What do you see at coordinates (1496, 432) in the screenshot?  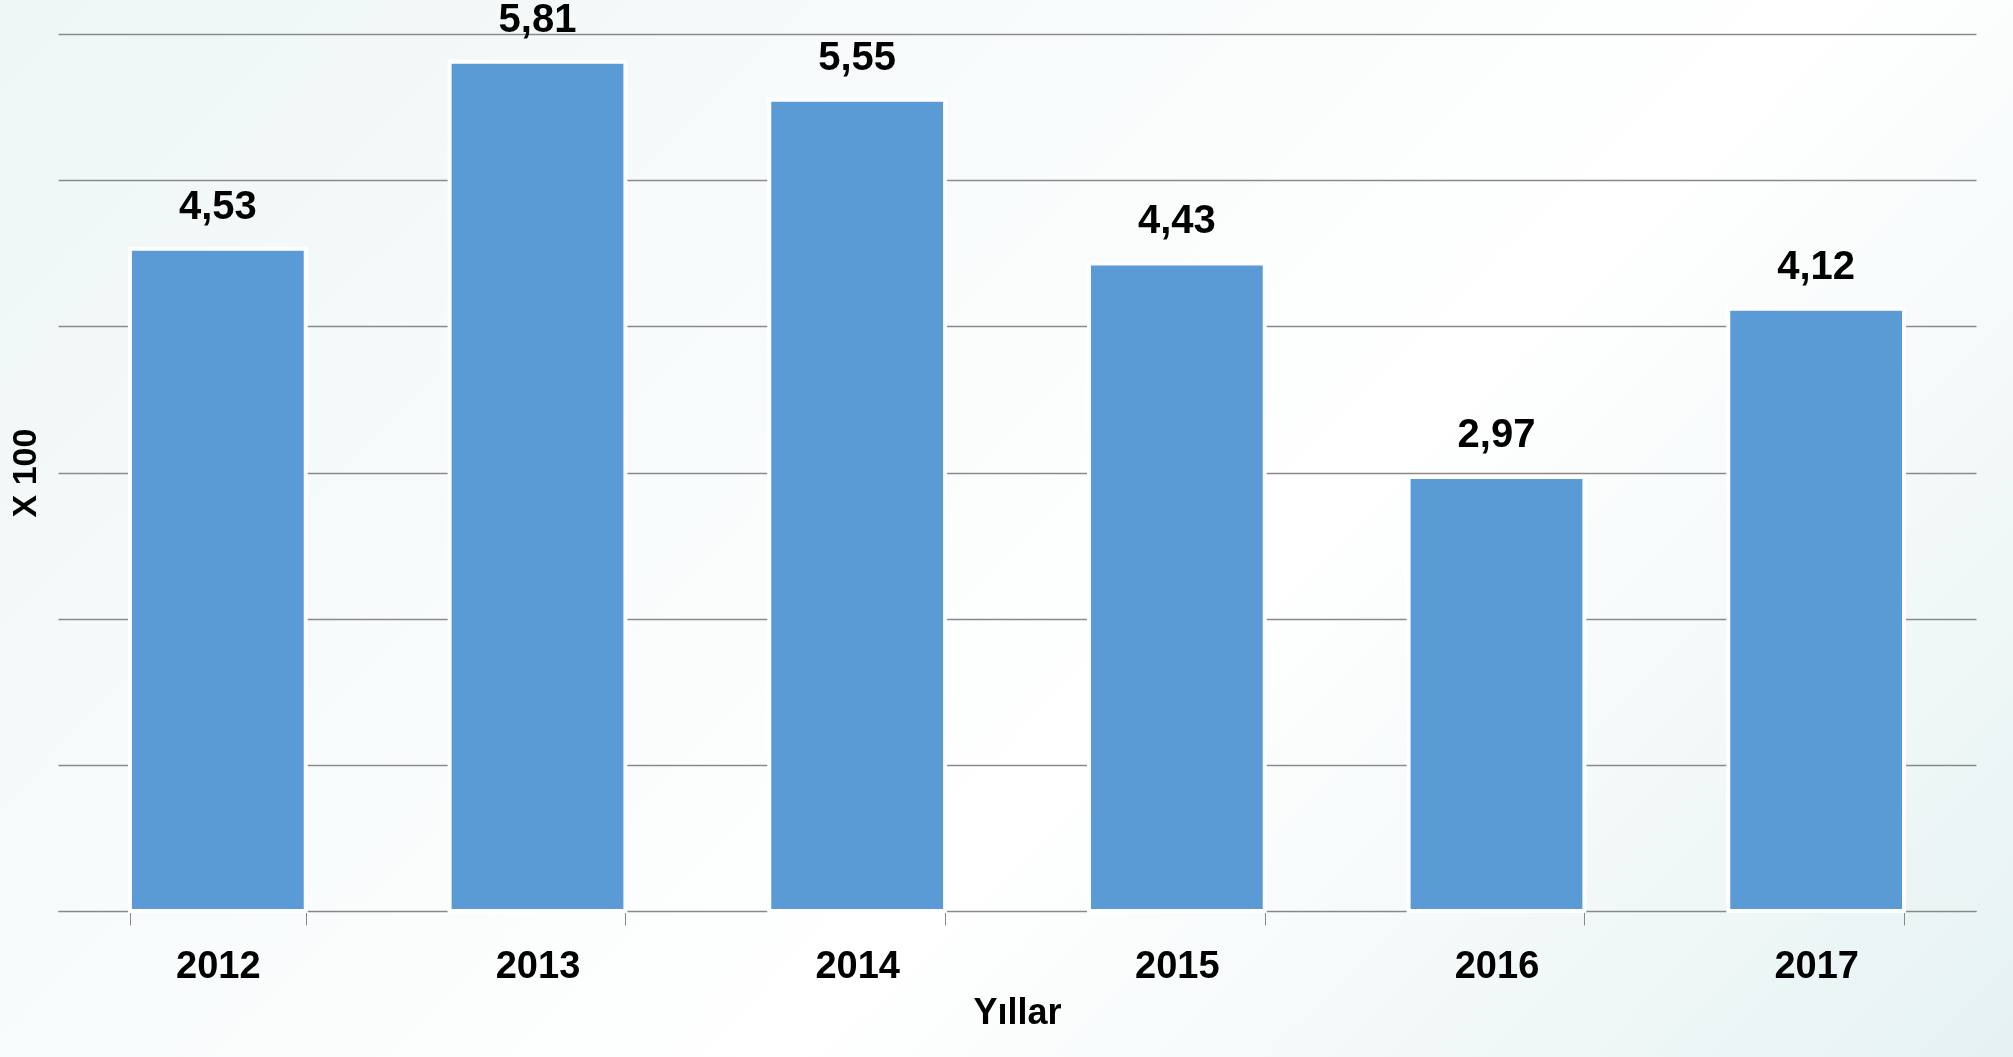 I see `data-label: 2,97` at bounding box center [1496, 432].